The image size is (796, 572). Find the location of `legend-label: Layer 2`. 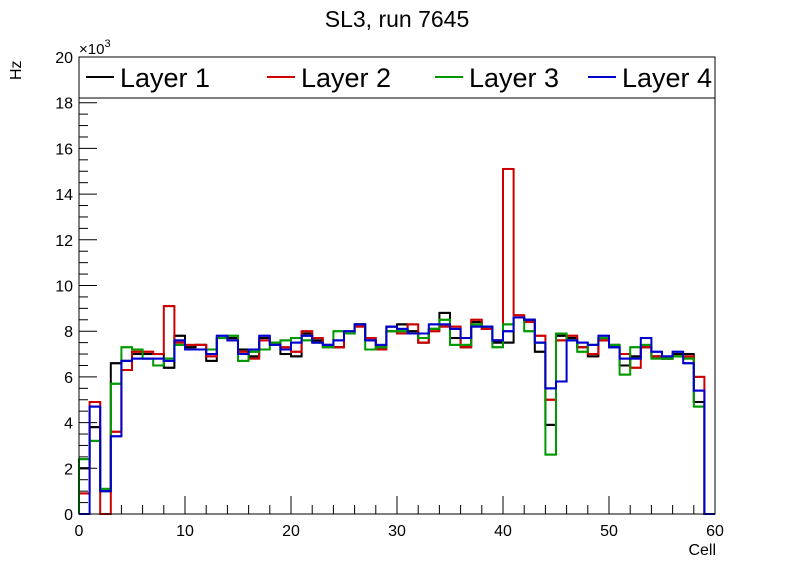

legend-label: Layer 2 is located at coordinates (346, 78).